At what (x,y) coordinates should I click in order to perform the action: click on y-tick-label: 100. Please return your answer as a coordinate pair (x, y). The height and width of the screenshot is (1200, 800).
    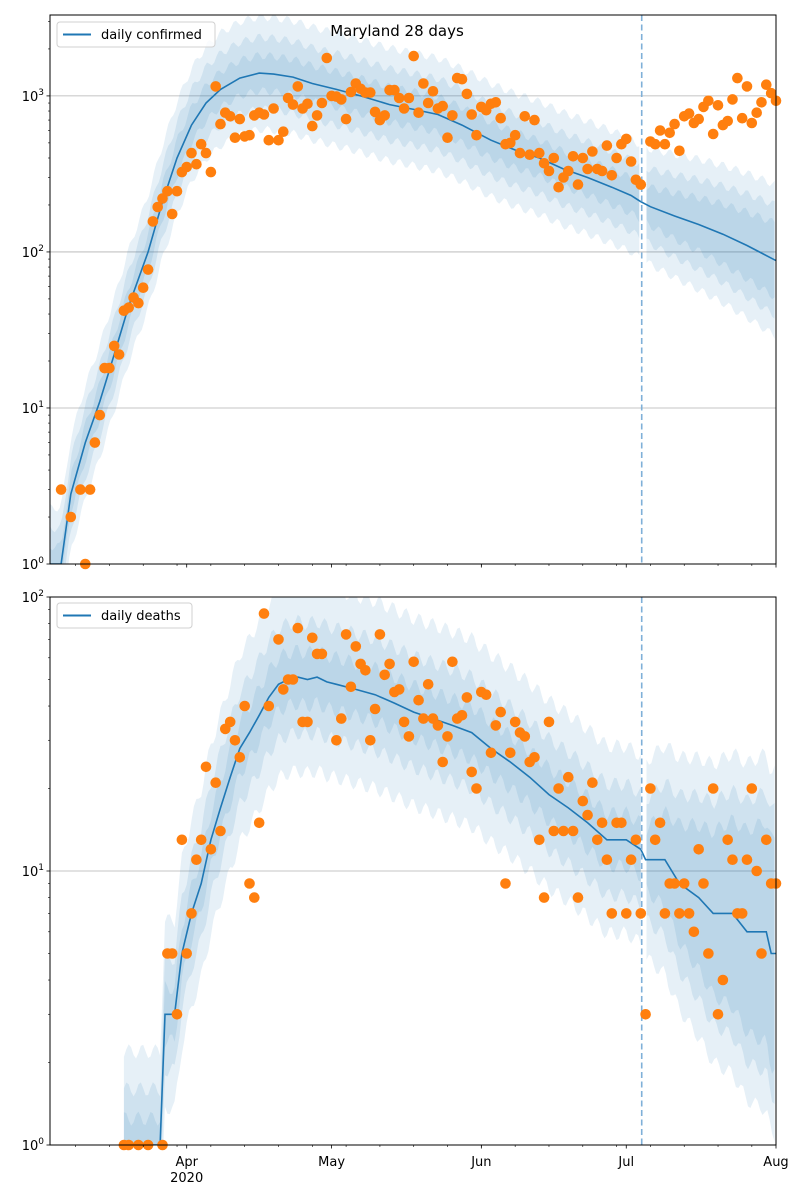
    Looking at the image, I should click on (33, 564).